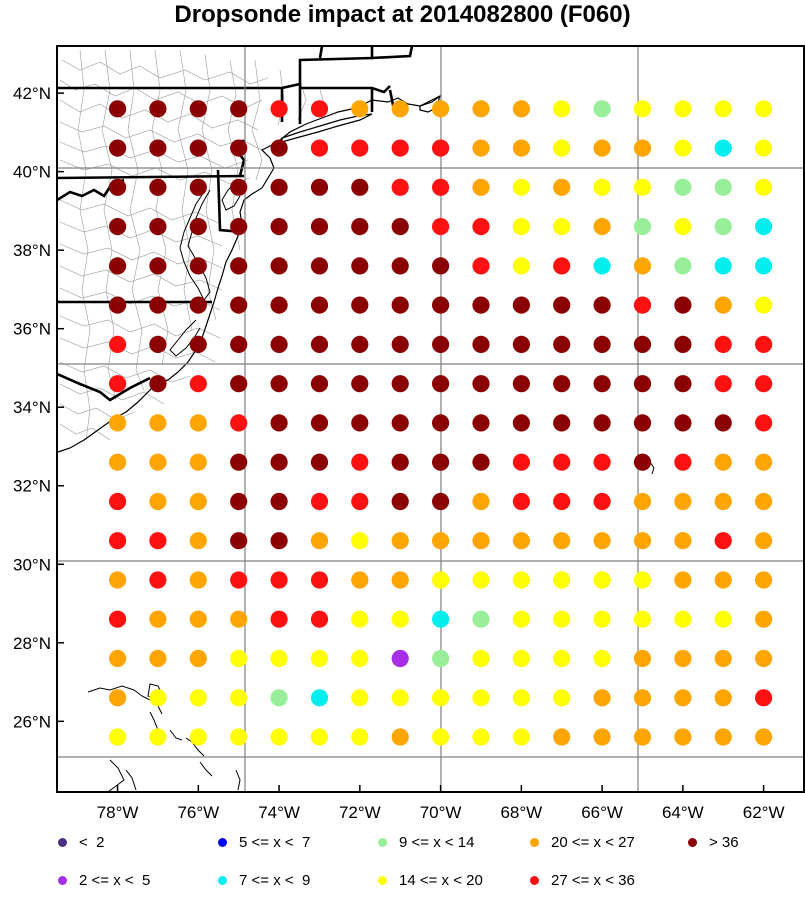  I want to click on legend-item: 27 <= x < 36, so click(582, 880).